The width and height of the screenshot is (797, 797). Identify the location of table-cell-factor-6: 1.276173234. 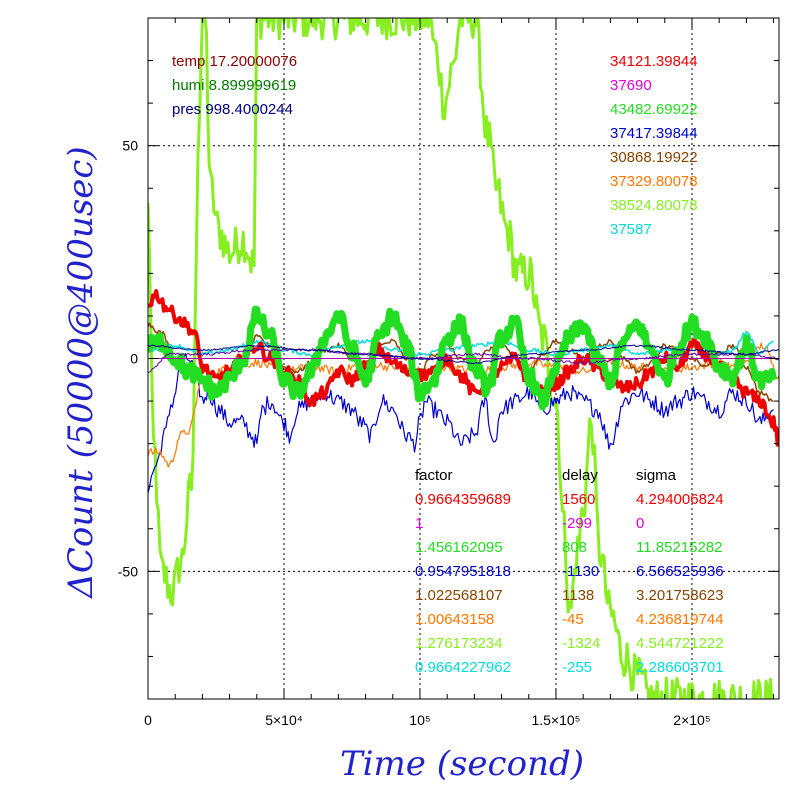
(459, 643).